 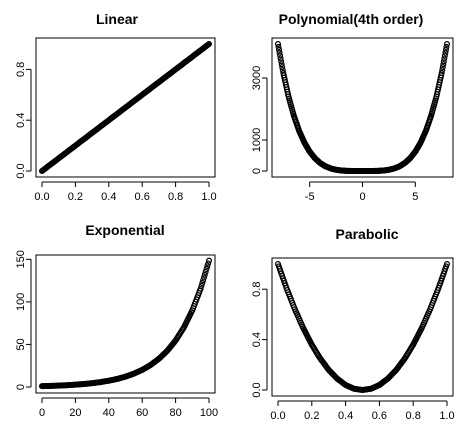 I want to click on linear-x-tick-label: 0.6, so click(x=142, y=197).